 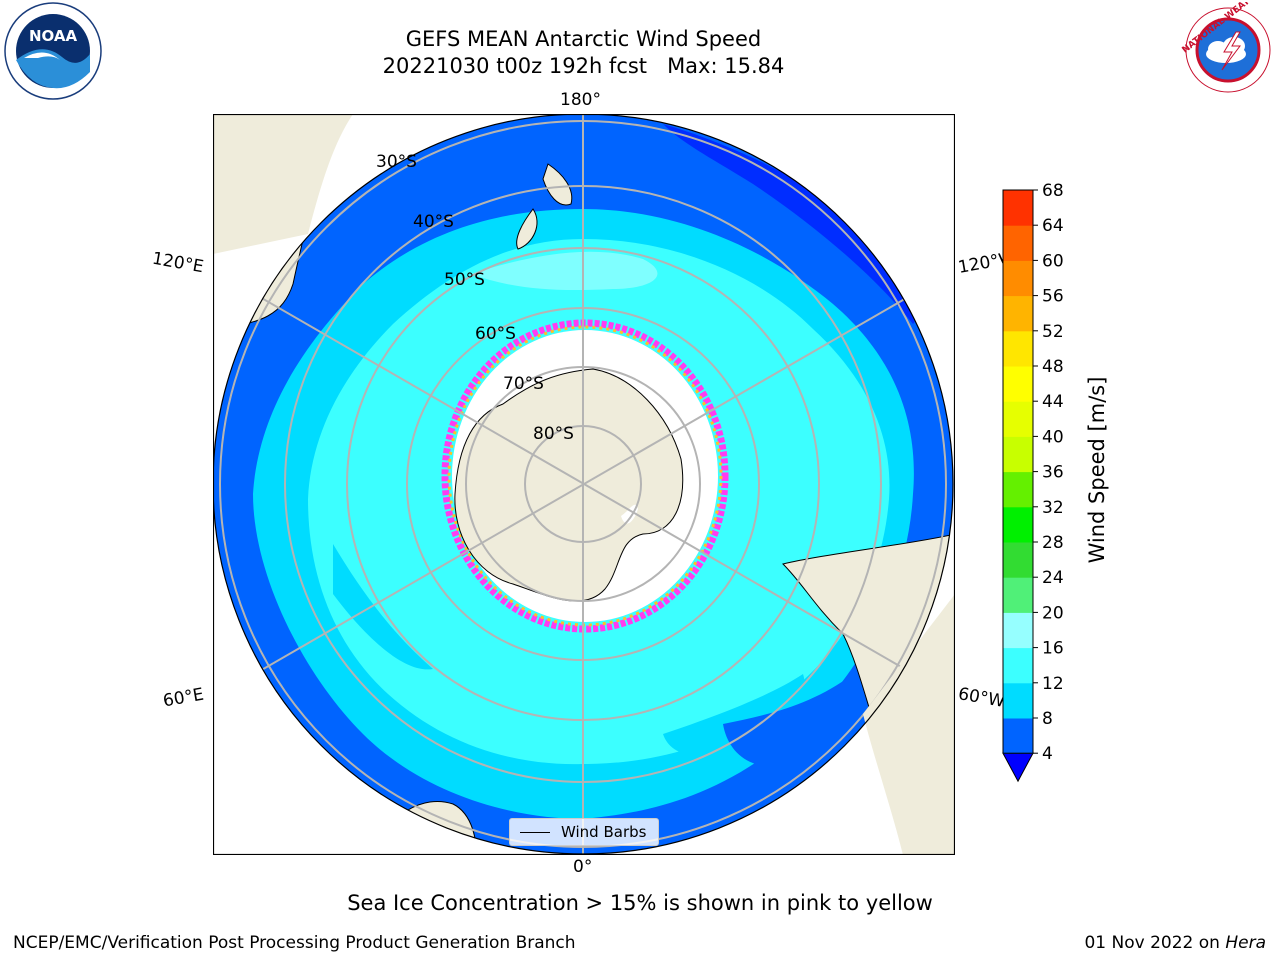 What do you see at coordinates (433, 222) in the screenshot?
I see `lat-label-40s: 40°S` at bounding box center [433, 222].